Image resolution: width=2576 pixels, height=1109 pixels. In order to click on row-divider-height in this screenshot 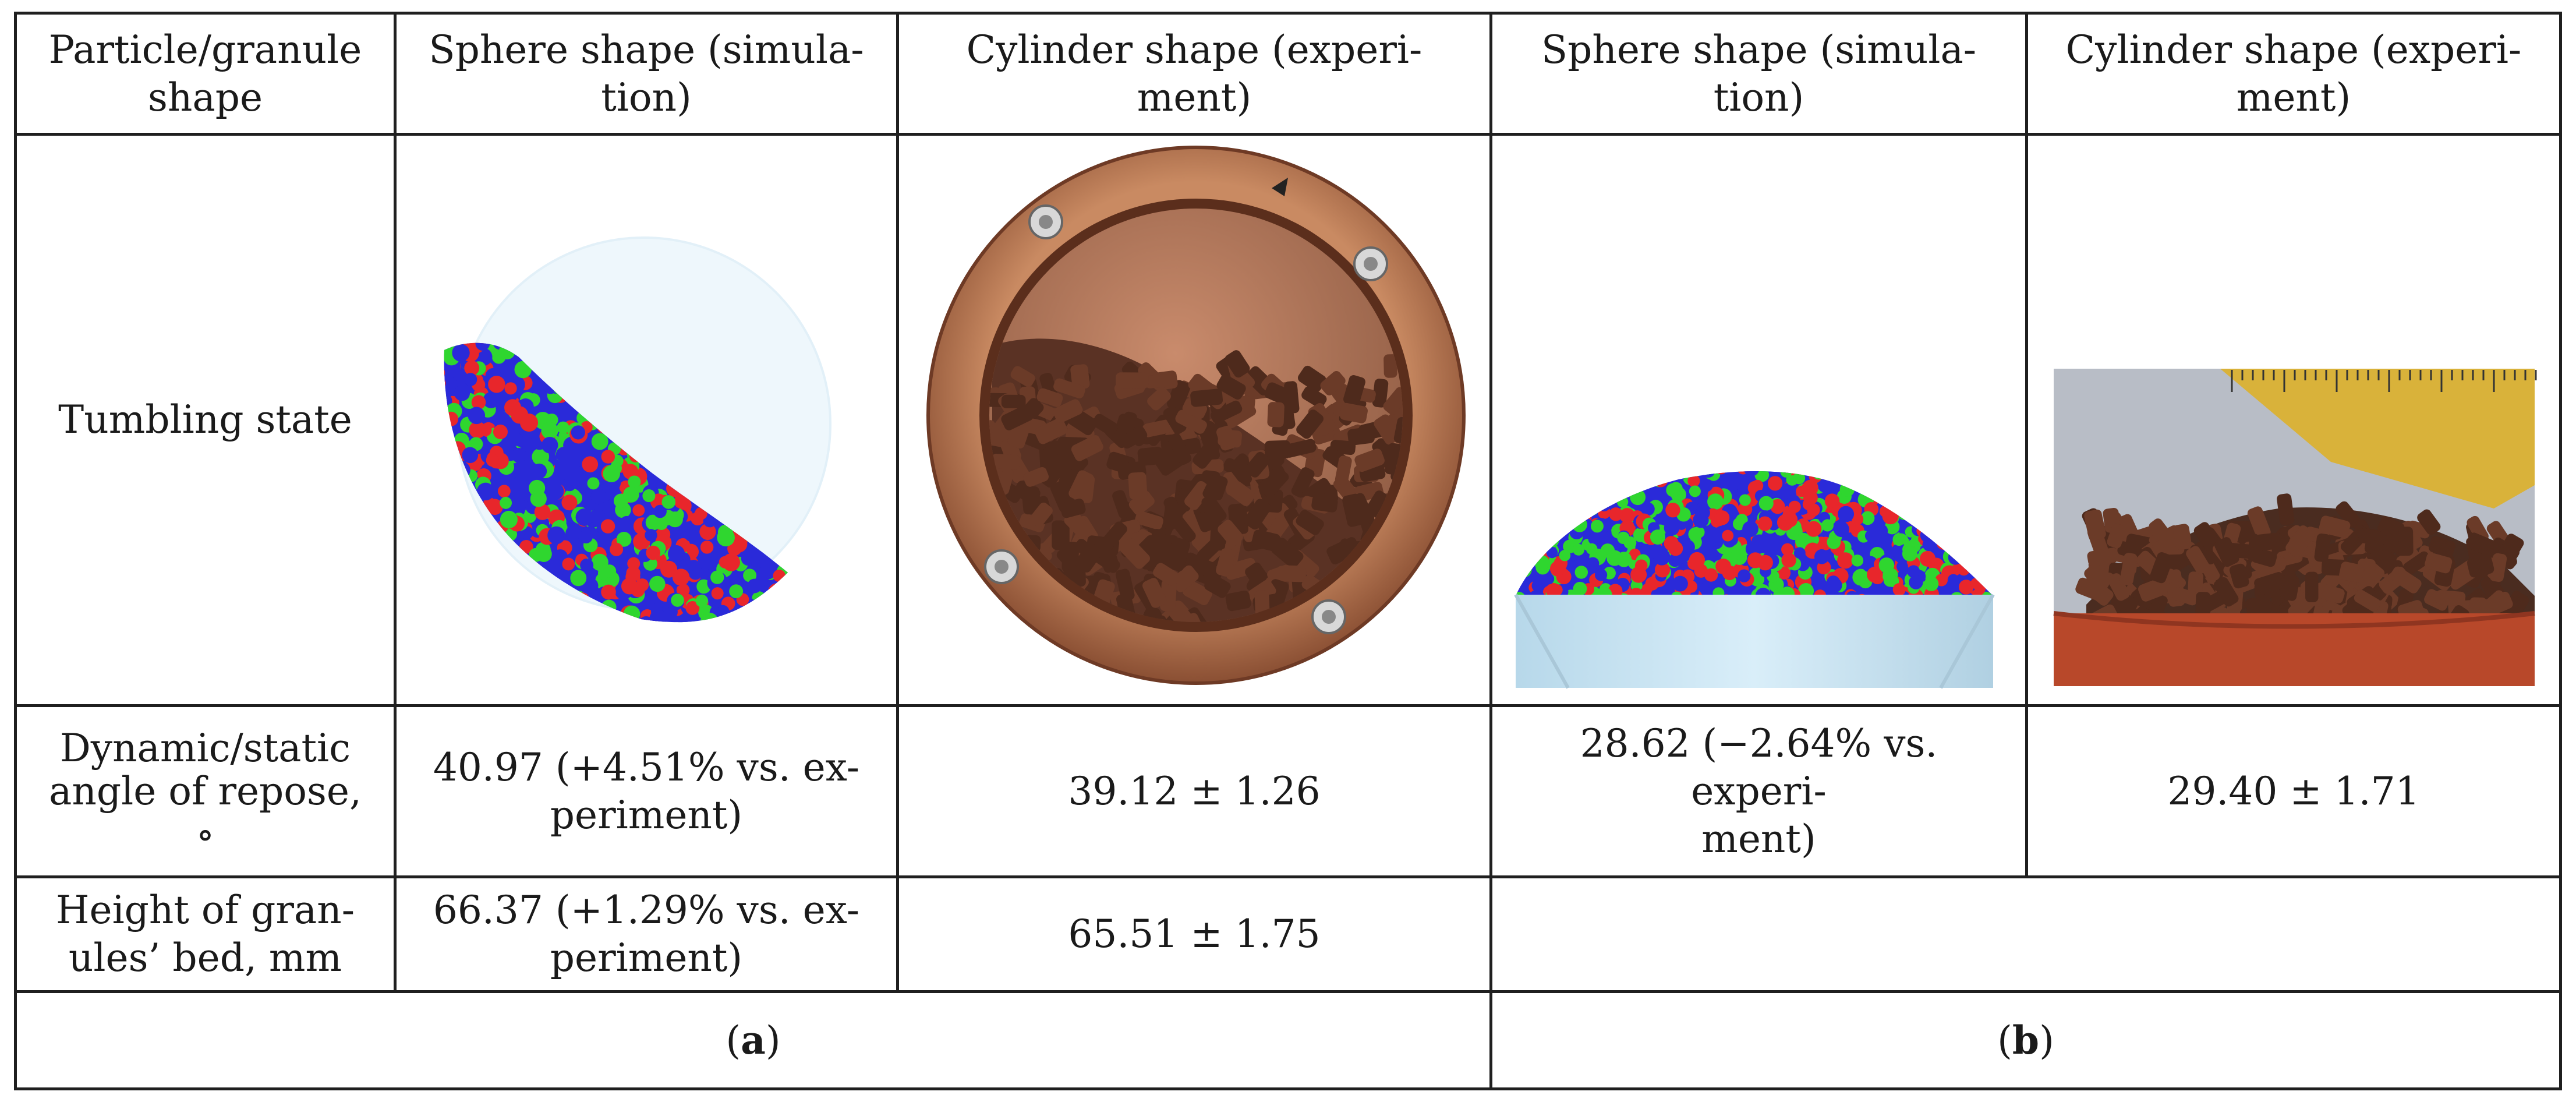, I will do `click(1288, 992)`.